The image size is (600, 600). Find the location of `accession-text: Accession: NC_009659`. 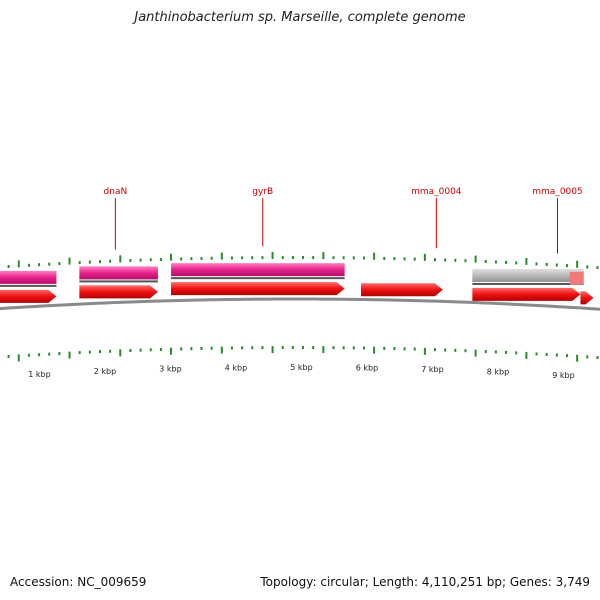

accession-text: Accession: NC_009659 is located at coordinates (78, 582).